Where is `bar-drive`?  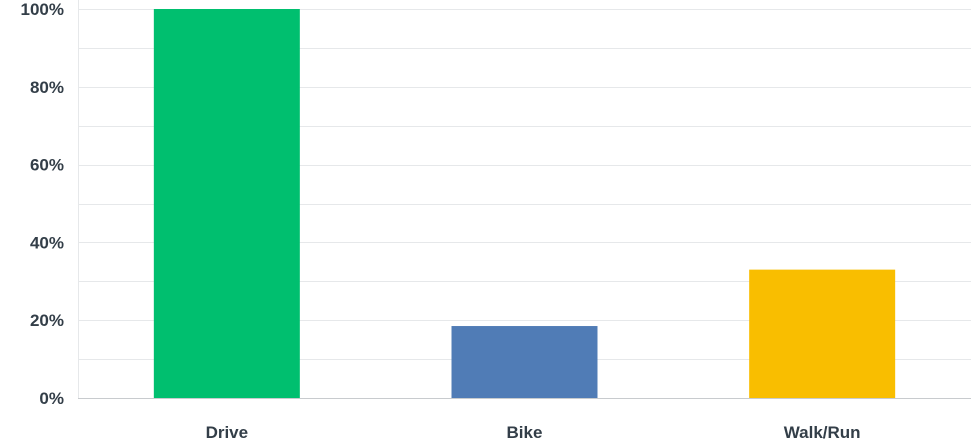 bar-drive is located at coordinates (226, 203).